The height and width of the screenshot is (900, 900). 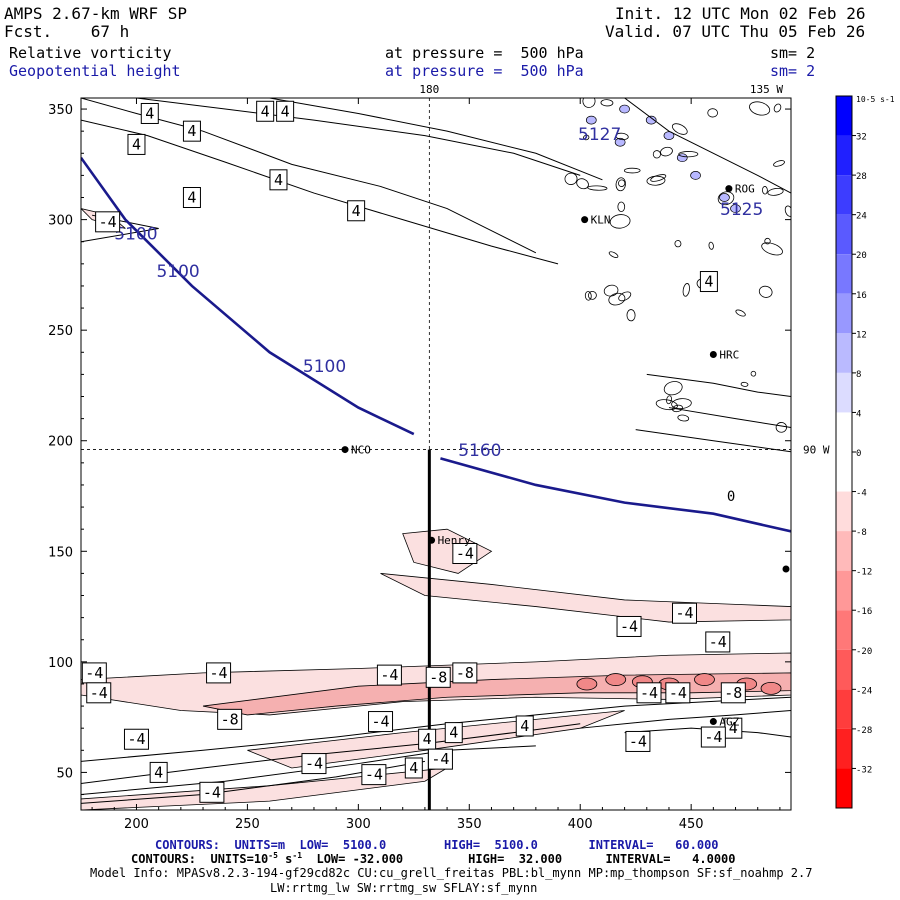 What do you see at coordinates (864, 652) in the screenshot?
I see `colorbar-label: -20` at bounding box center [864, 652].